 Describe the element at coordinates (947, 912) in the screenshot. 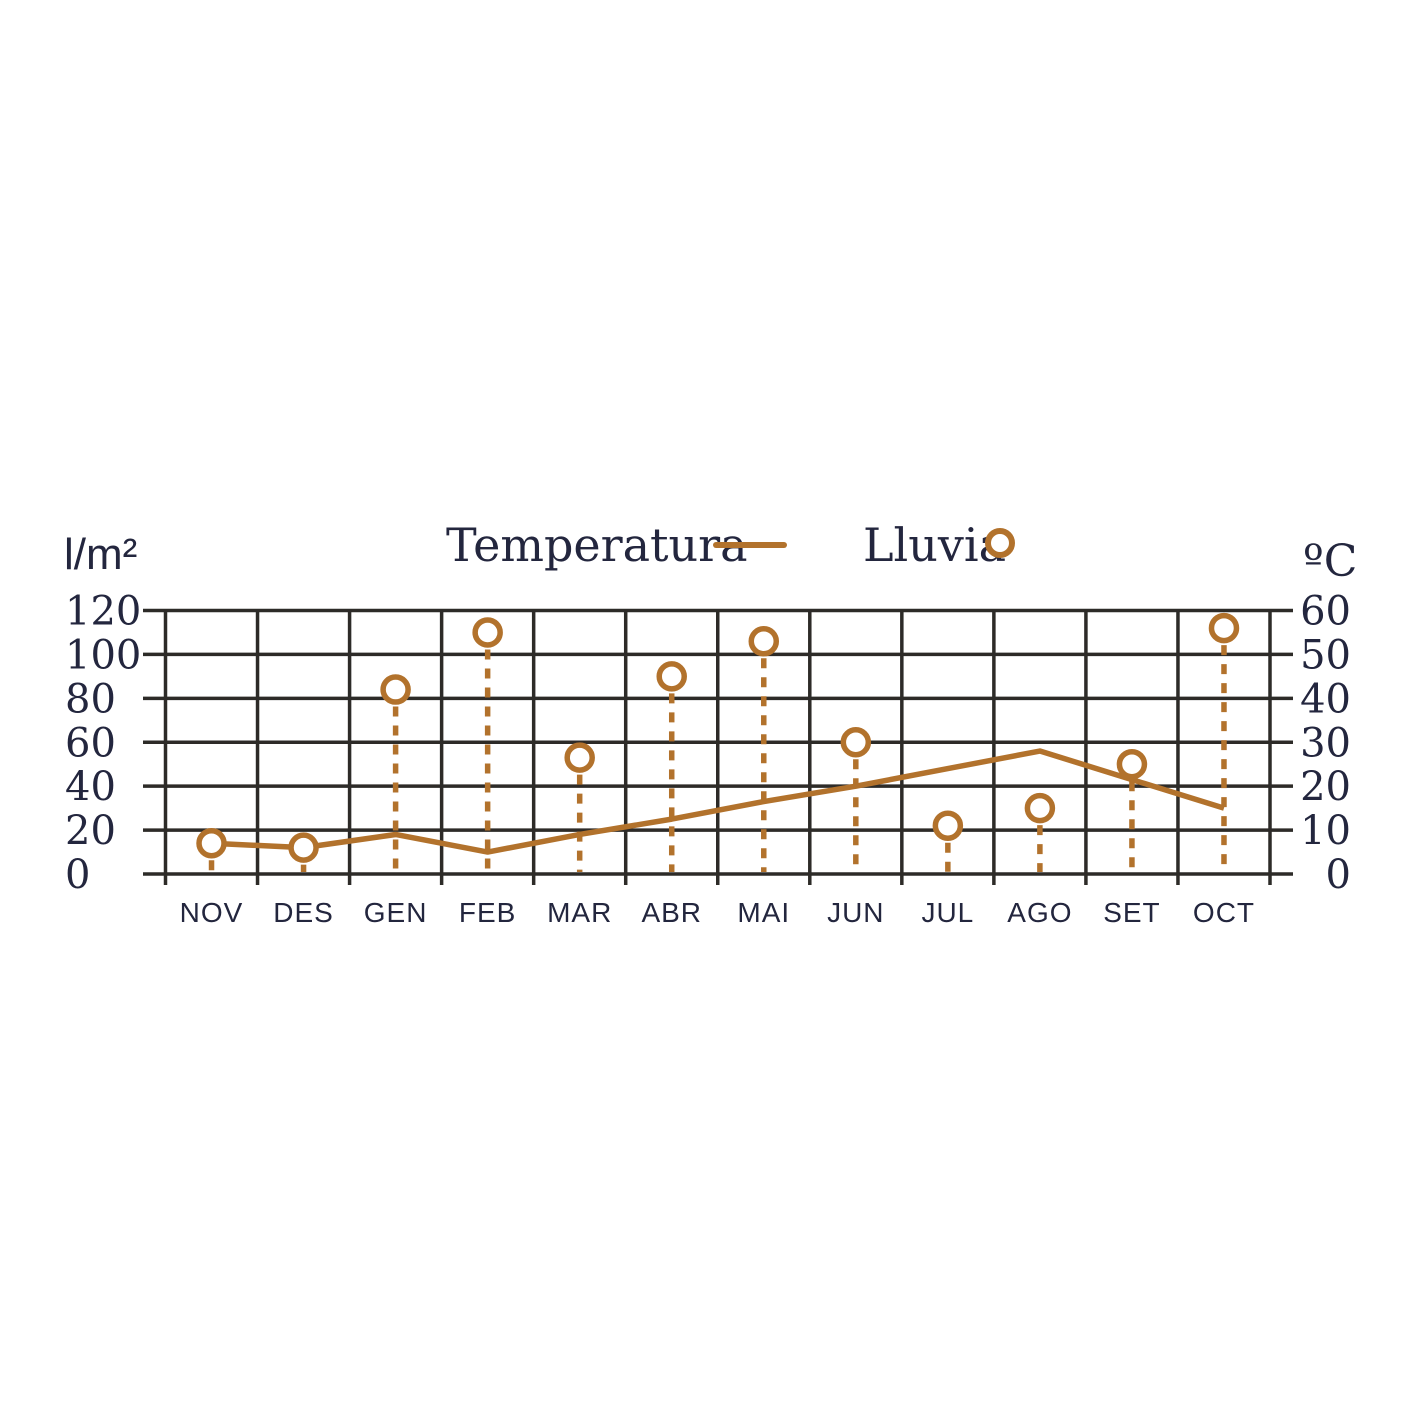

I see `month-label: JUL` at that location.